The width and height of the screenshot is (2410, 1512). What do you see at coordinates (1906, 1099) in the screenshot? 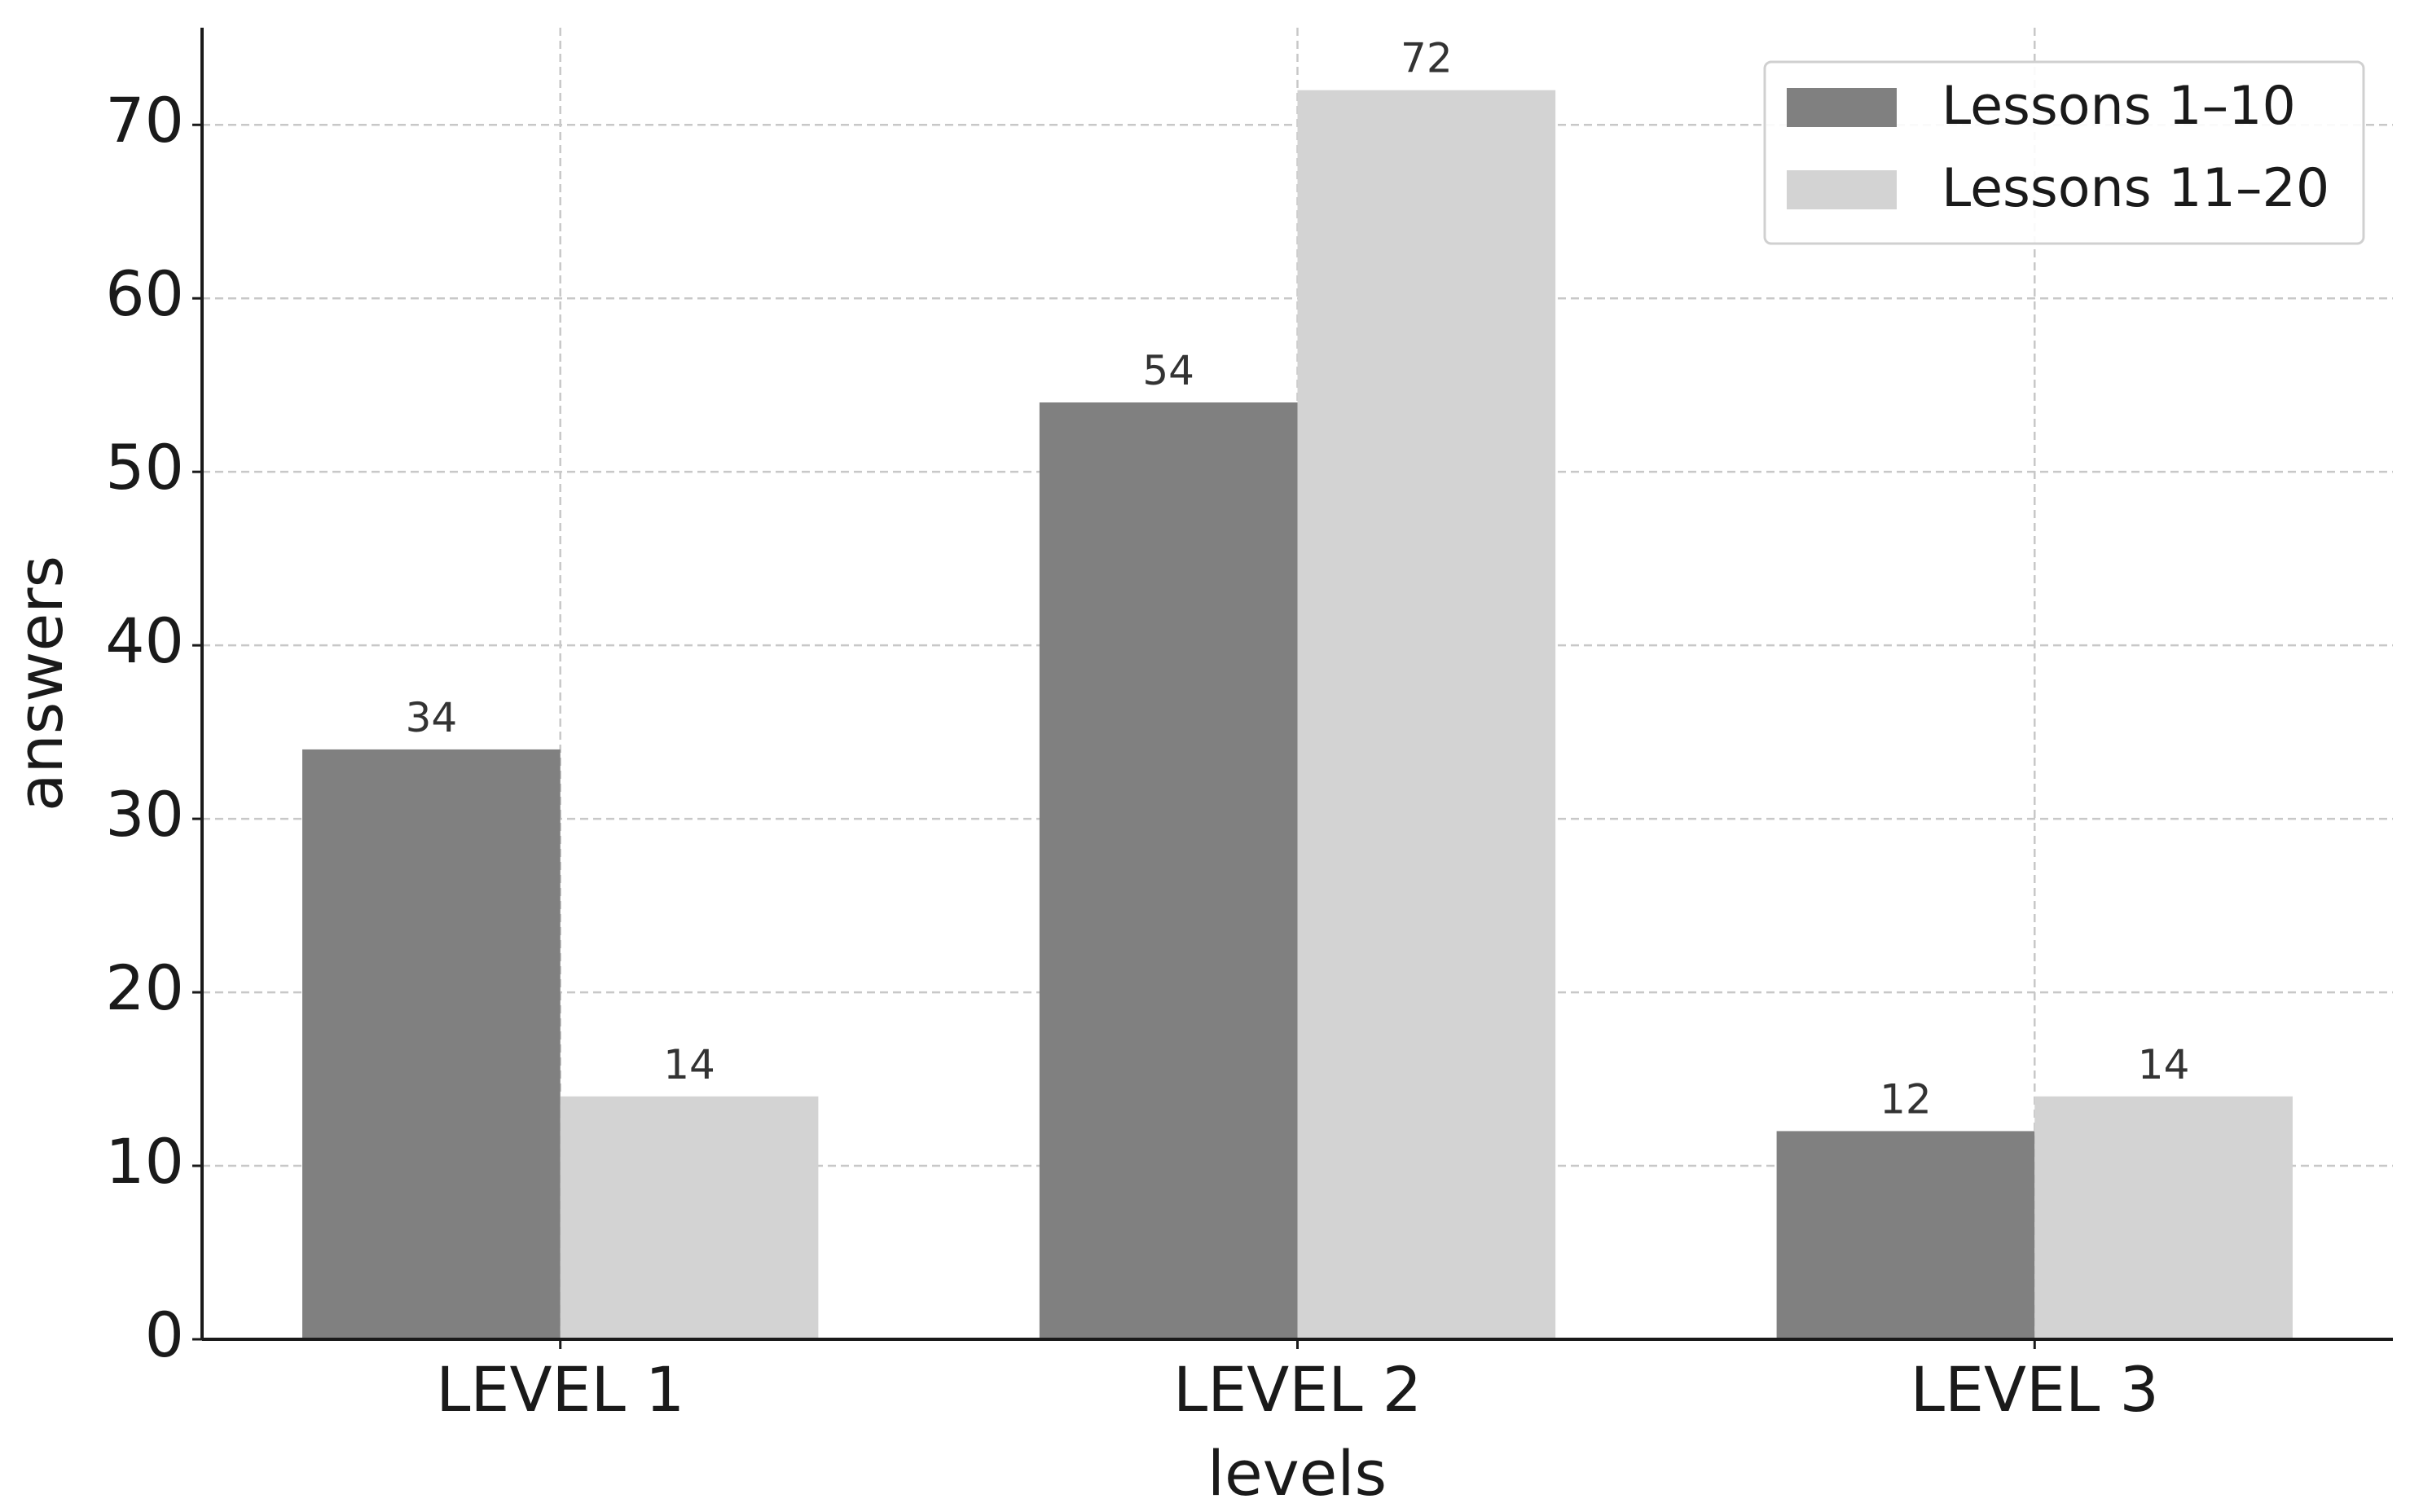
I see `value-label: 12` at bounding box center [1906, 1099].